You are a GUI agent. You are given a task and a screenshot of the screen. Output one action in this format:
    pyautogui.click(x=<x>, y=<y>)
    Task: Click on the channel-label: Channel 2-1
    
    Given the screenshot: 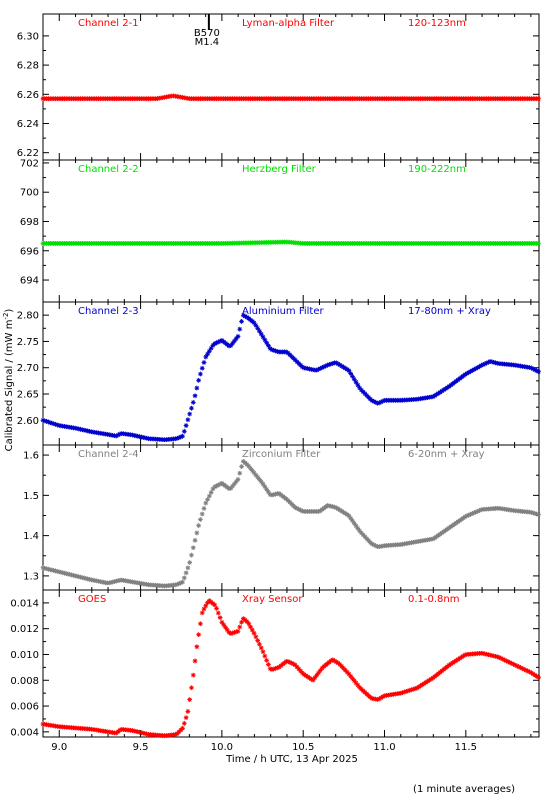 What is the action you would take?
    pyautogui.click(x=108, y=23)
    